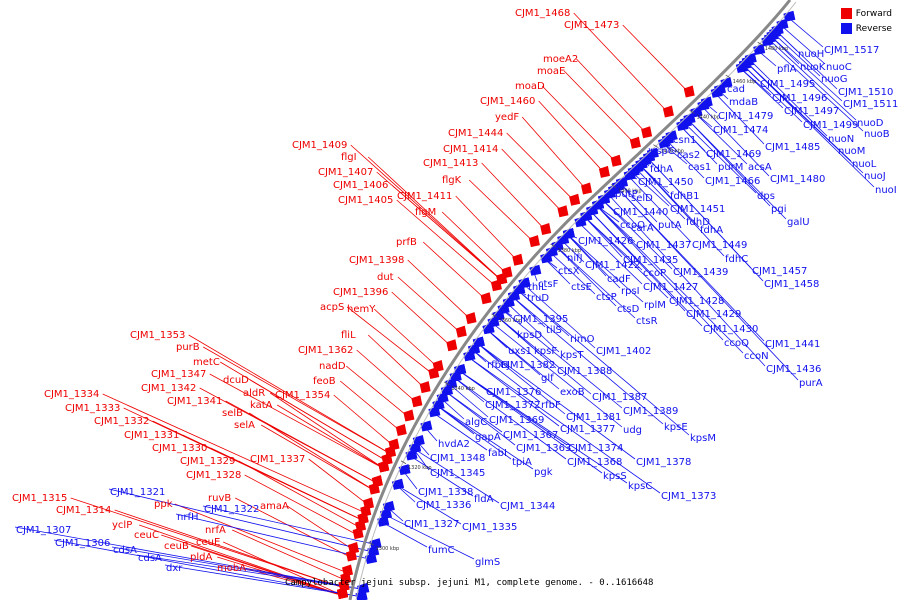 The width and height of the screenshot is (900, 600). Describe the element at coordinates (551, 71) in the screenshot. I see `forward-gene-label: moaE` at that location.